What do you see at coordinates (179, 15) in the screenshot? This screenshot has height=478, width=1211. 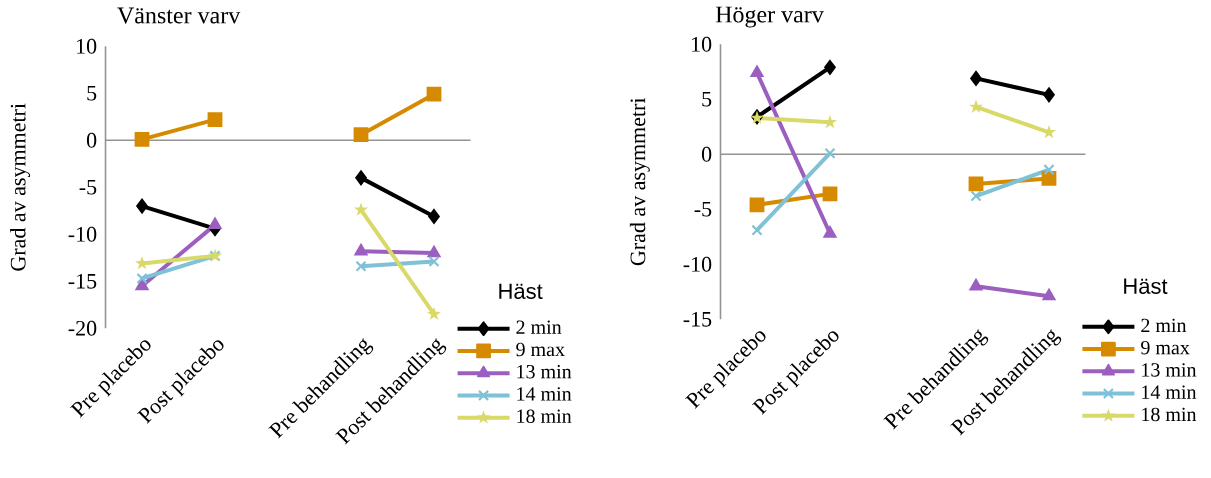 I see `chart-title: Vänster varv` at bounding box center [179, 15].